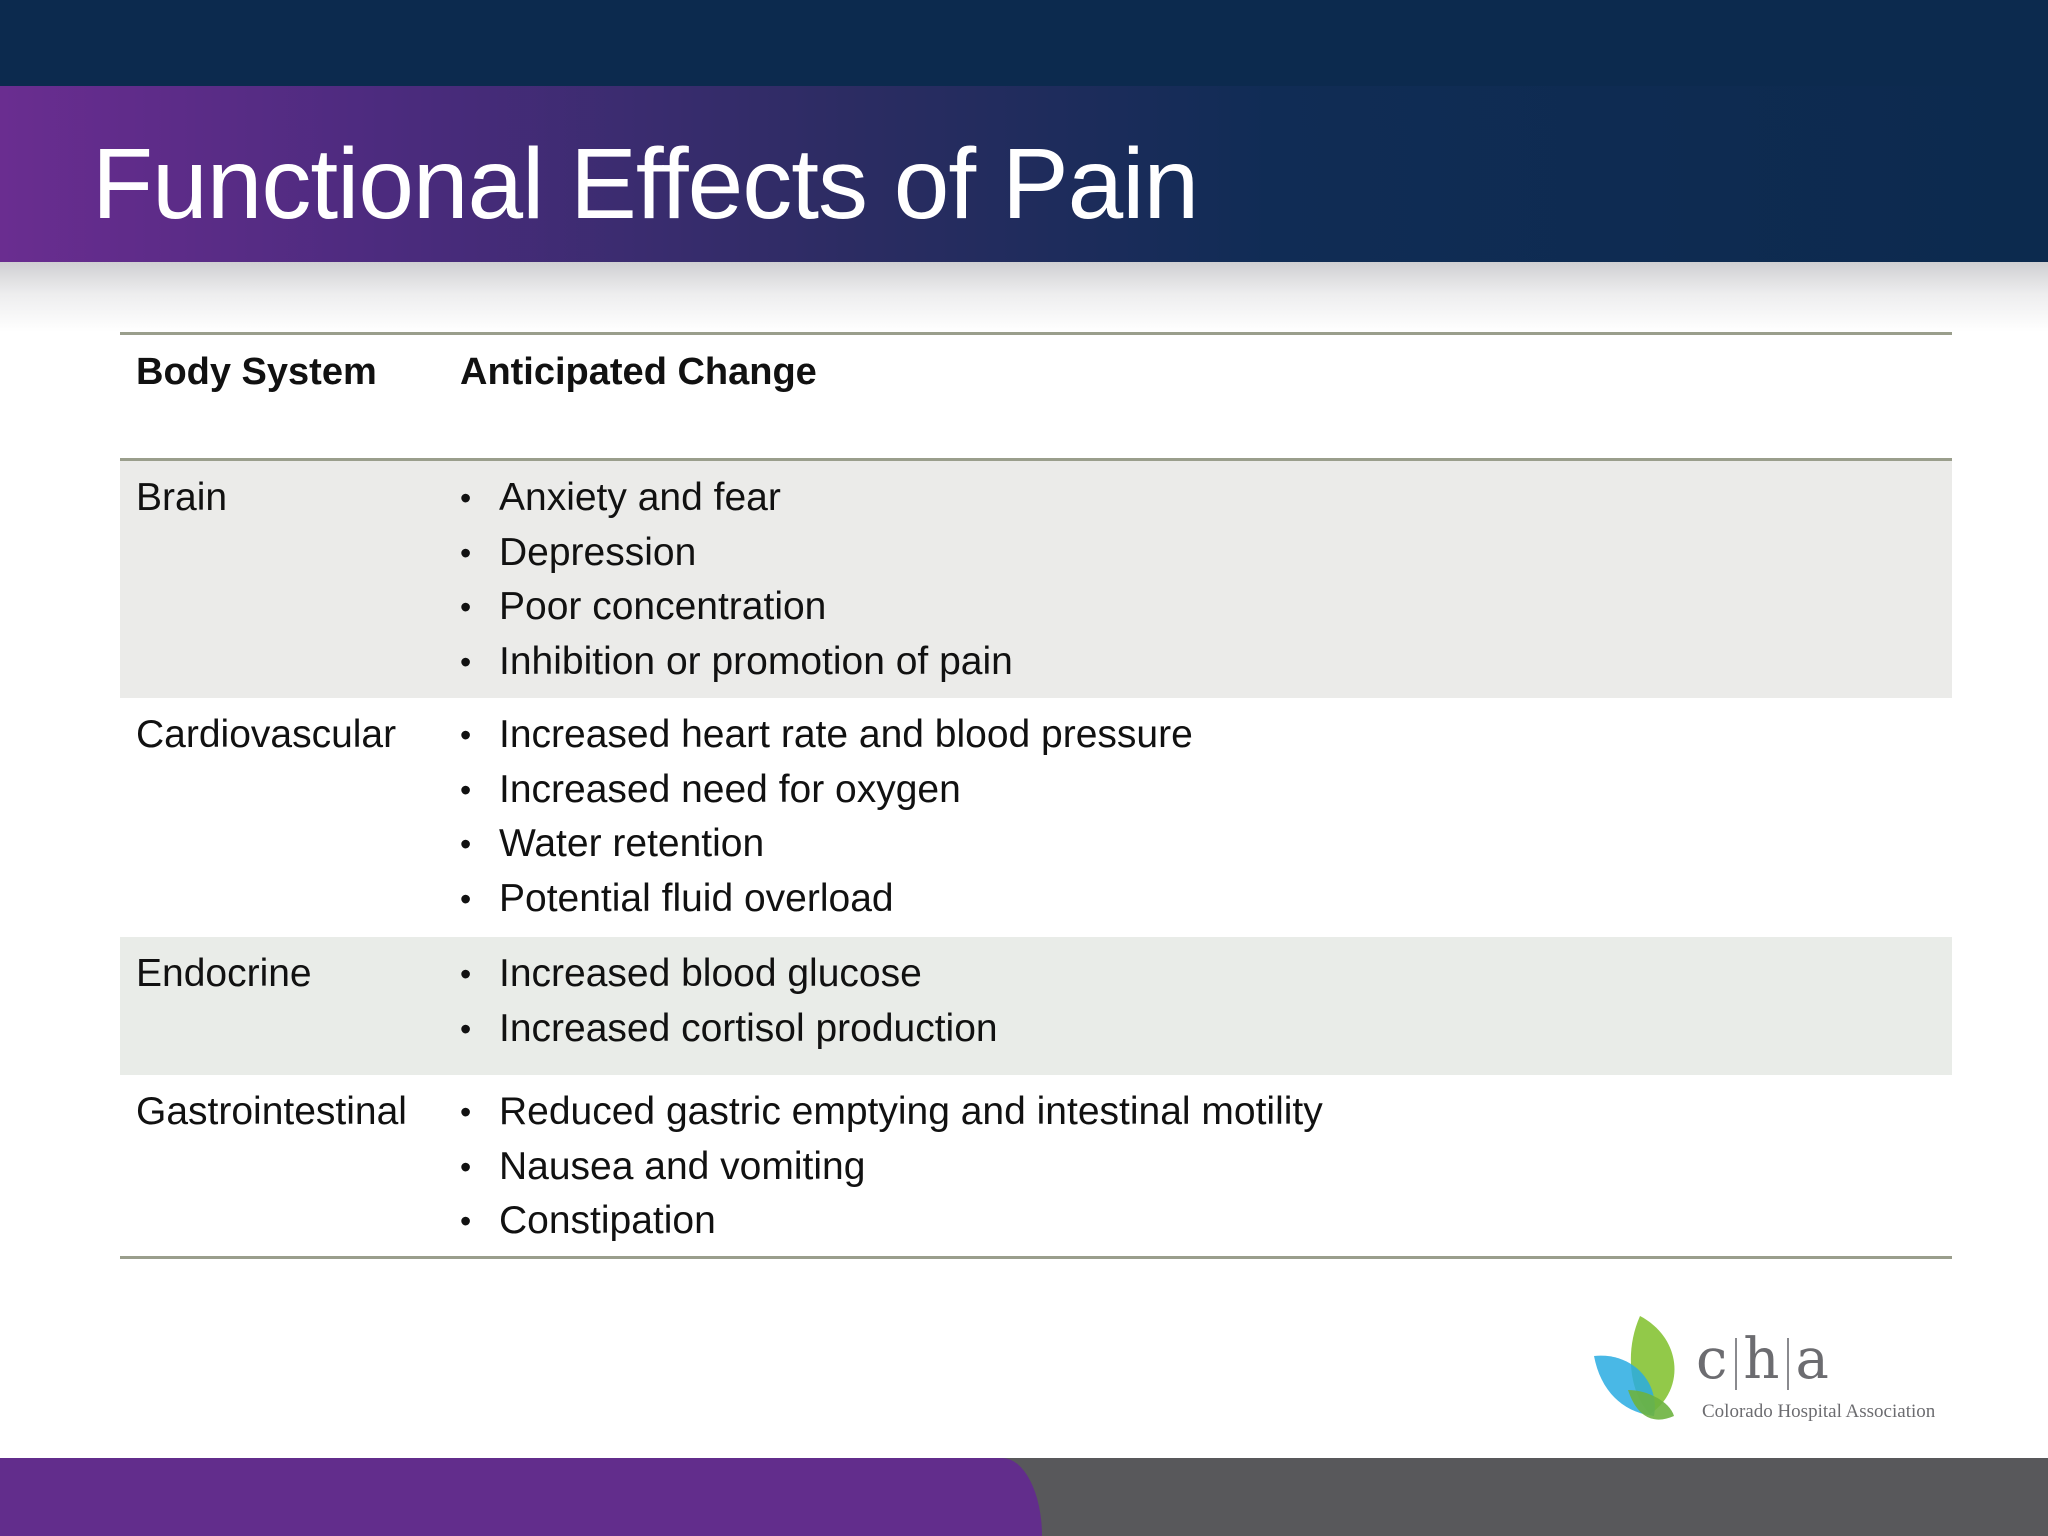  I want to click on change-text: Increased heart rate and blood pressure, so click(846, 734).